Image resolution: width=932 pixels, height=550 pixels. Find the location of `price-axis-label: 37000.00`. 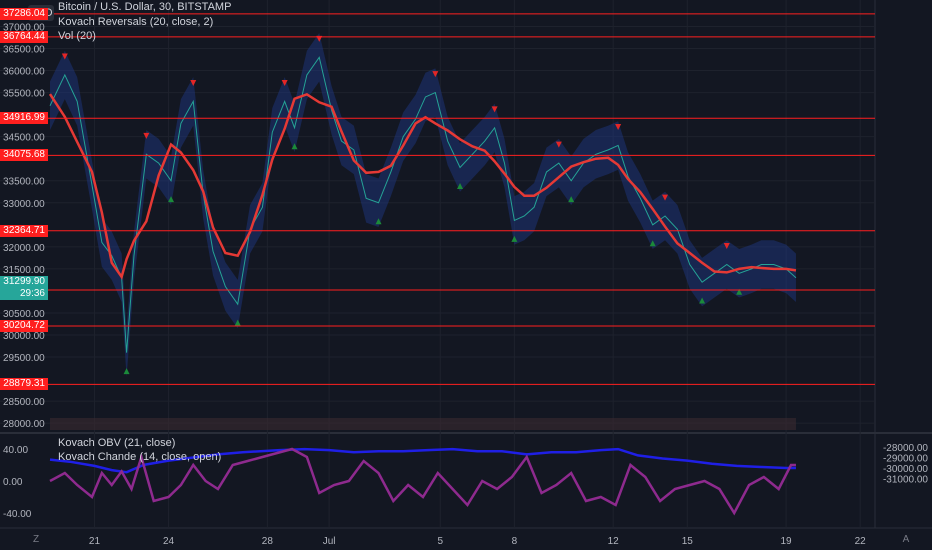

price-axis-label: 37000.00 is located at coordinates (24, 27).